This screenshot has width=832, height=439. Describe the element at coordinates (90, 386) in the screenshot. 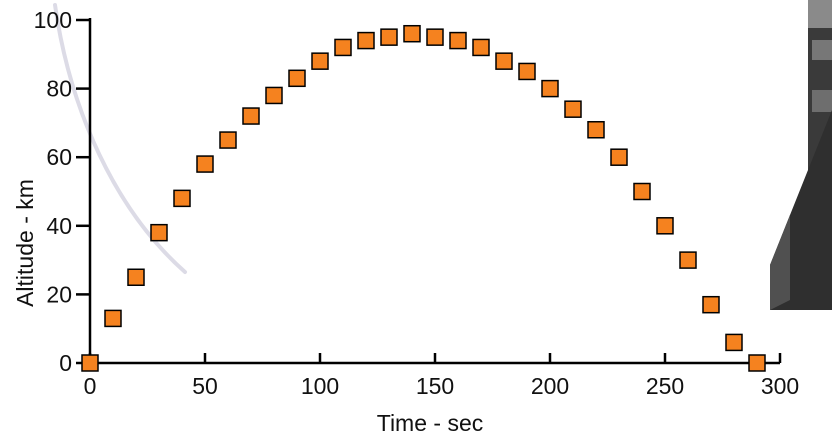

I see `x-tick-label: 0` at that location.